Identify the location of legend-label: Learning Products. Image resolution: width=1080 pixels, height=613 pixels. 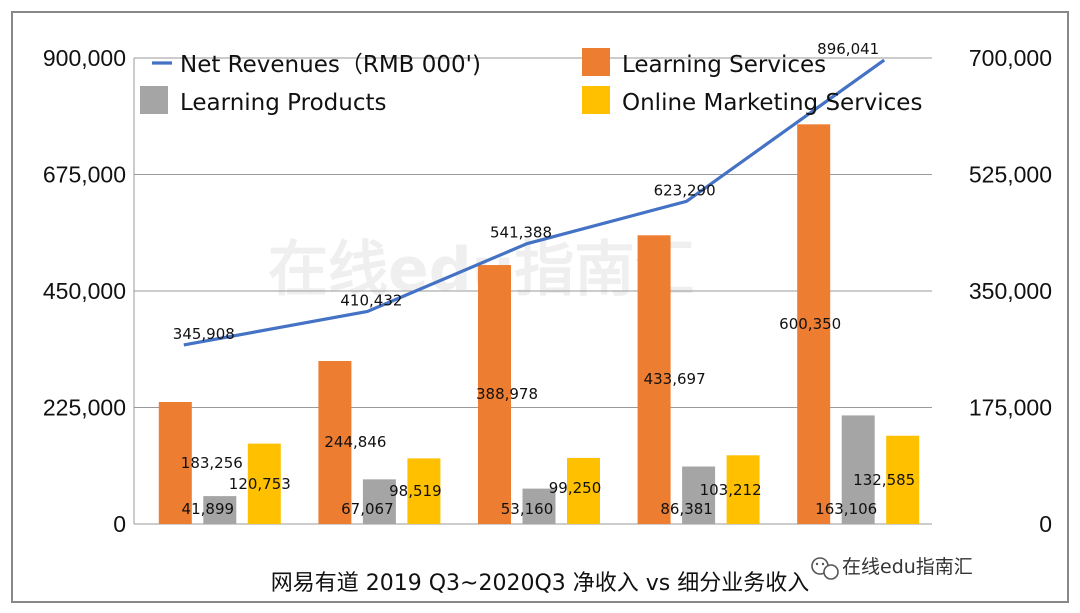
(283, 103).